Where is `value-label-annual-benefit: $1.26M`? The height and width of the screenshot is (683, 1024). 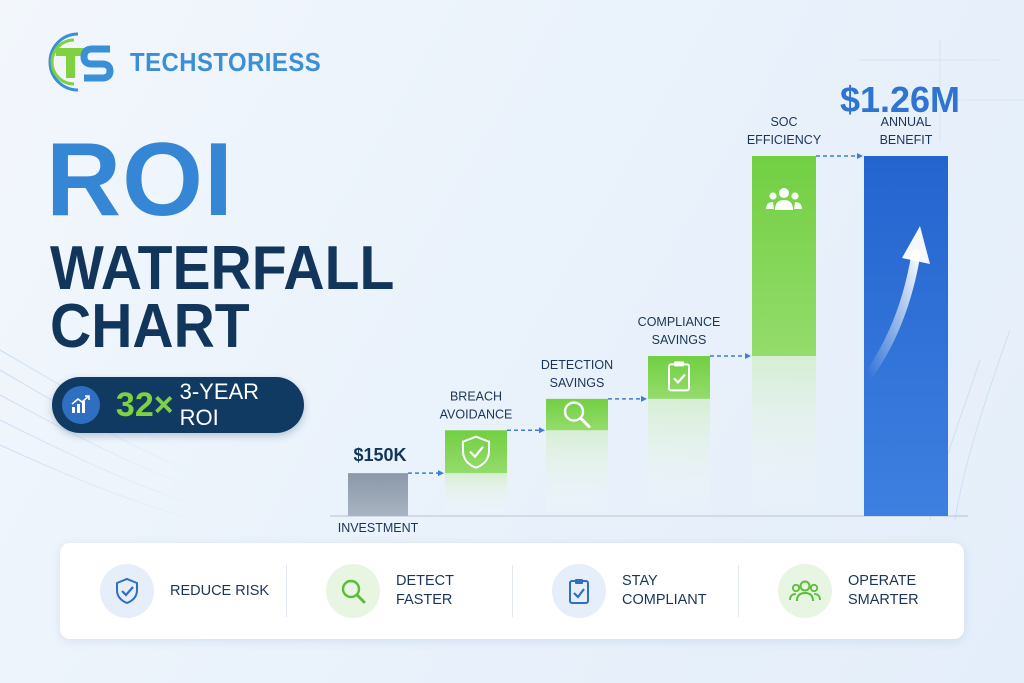 value-label-annual-benefit: $1.26M is located at coordinates (900, 99).